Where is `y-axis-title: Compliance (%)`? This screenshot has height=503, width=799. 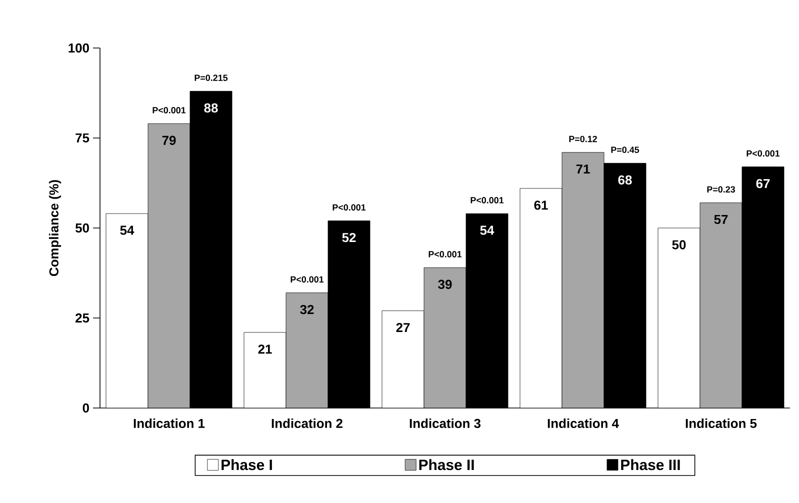 y-axis-title: Compliance (%) is located at coordinates (55, 228).